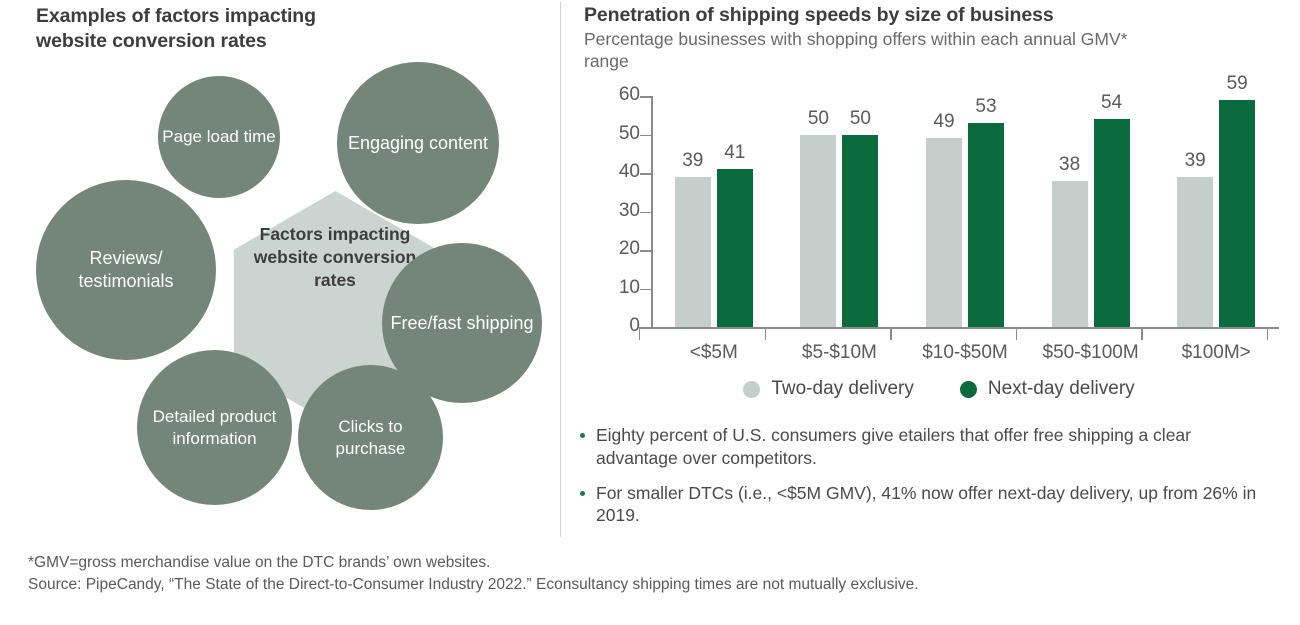 The image size is (1300, 625). I want to click on bubble-engaging-content: Engaging content, so click(418, 143).